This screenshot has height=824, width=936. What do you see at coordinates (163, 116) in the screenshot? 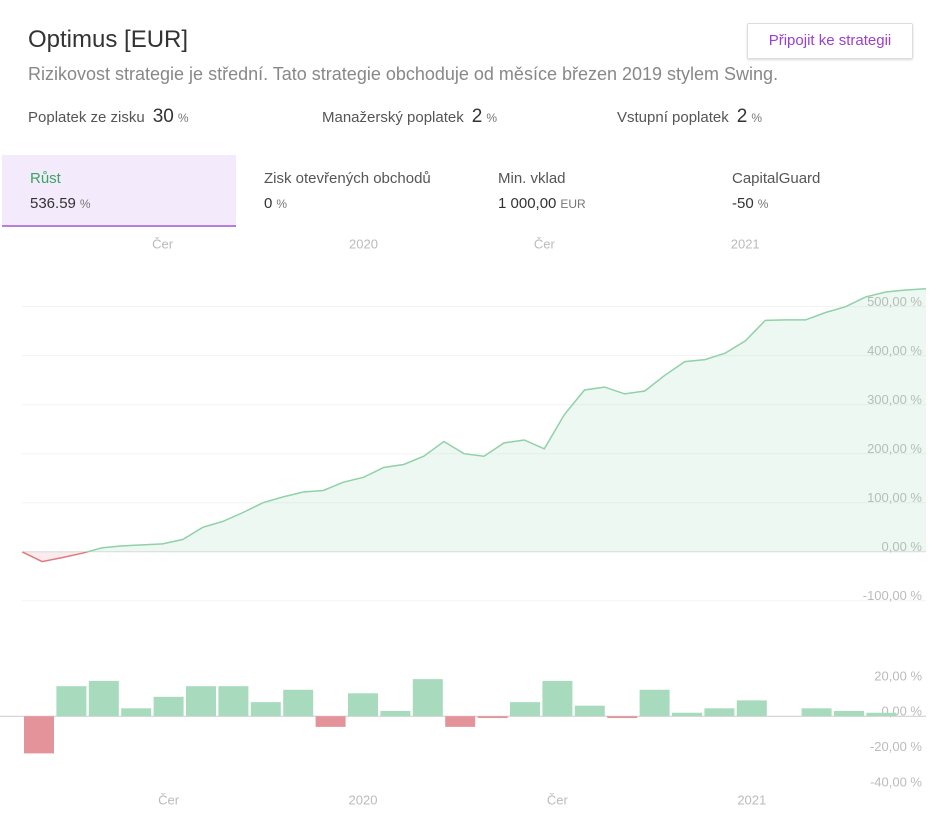
I see `fee-value: 30` at bounding box center [163, 116].